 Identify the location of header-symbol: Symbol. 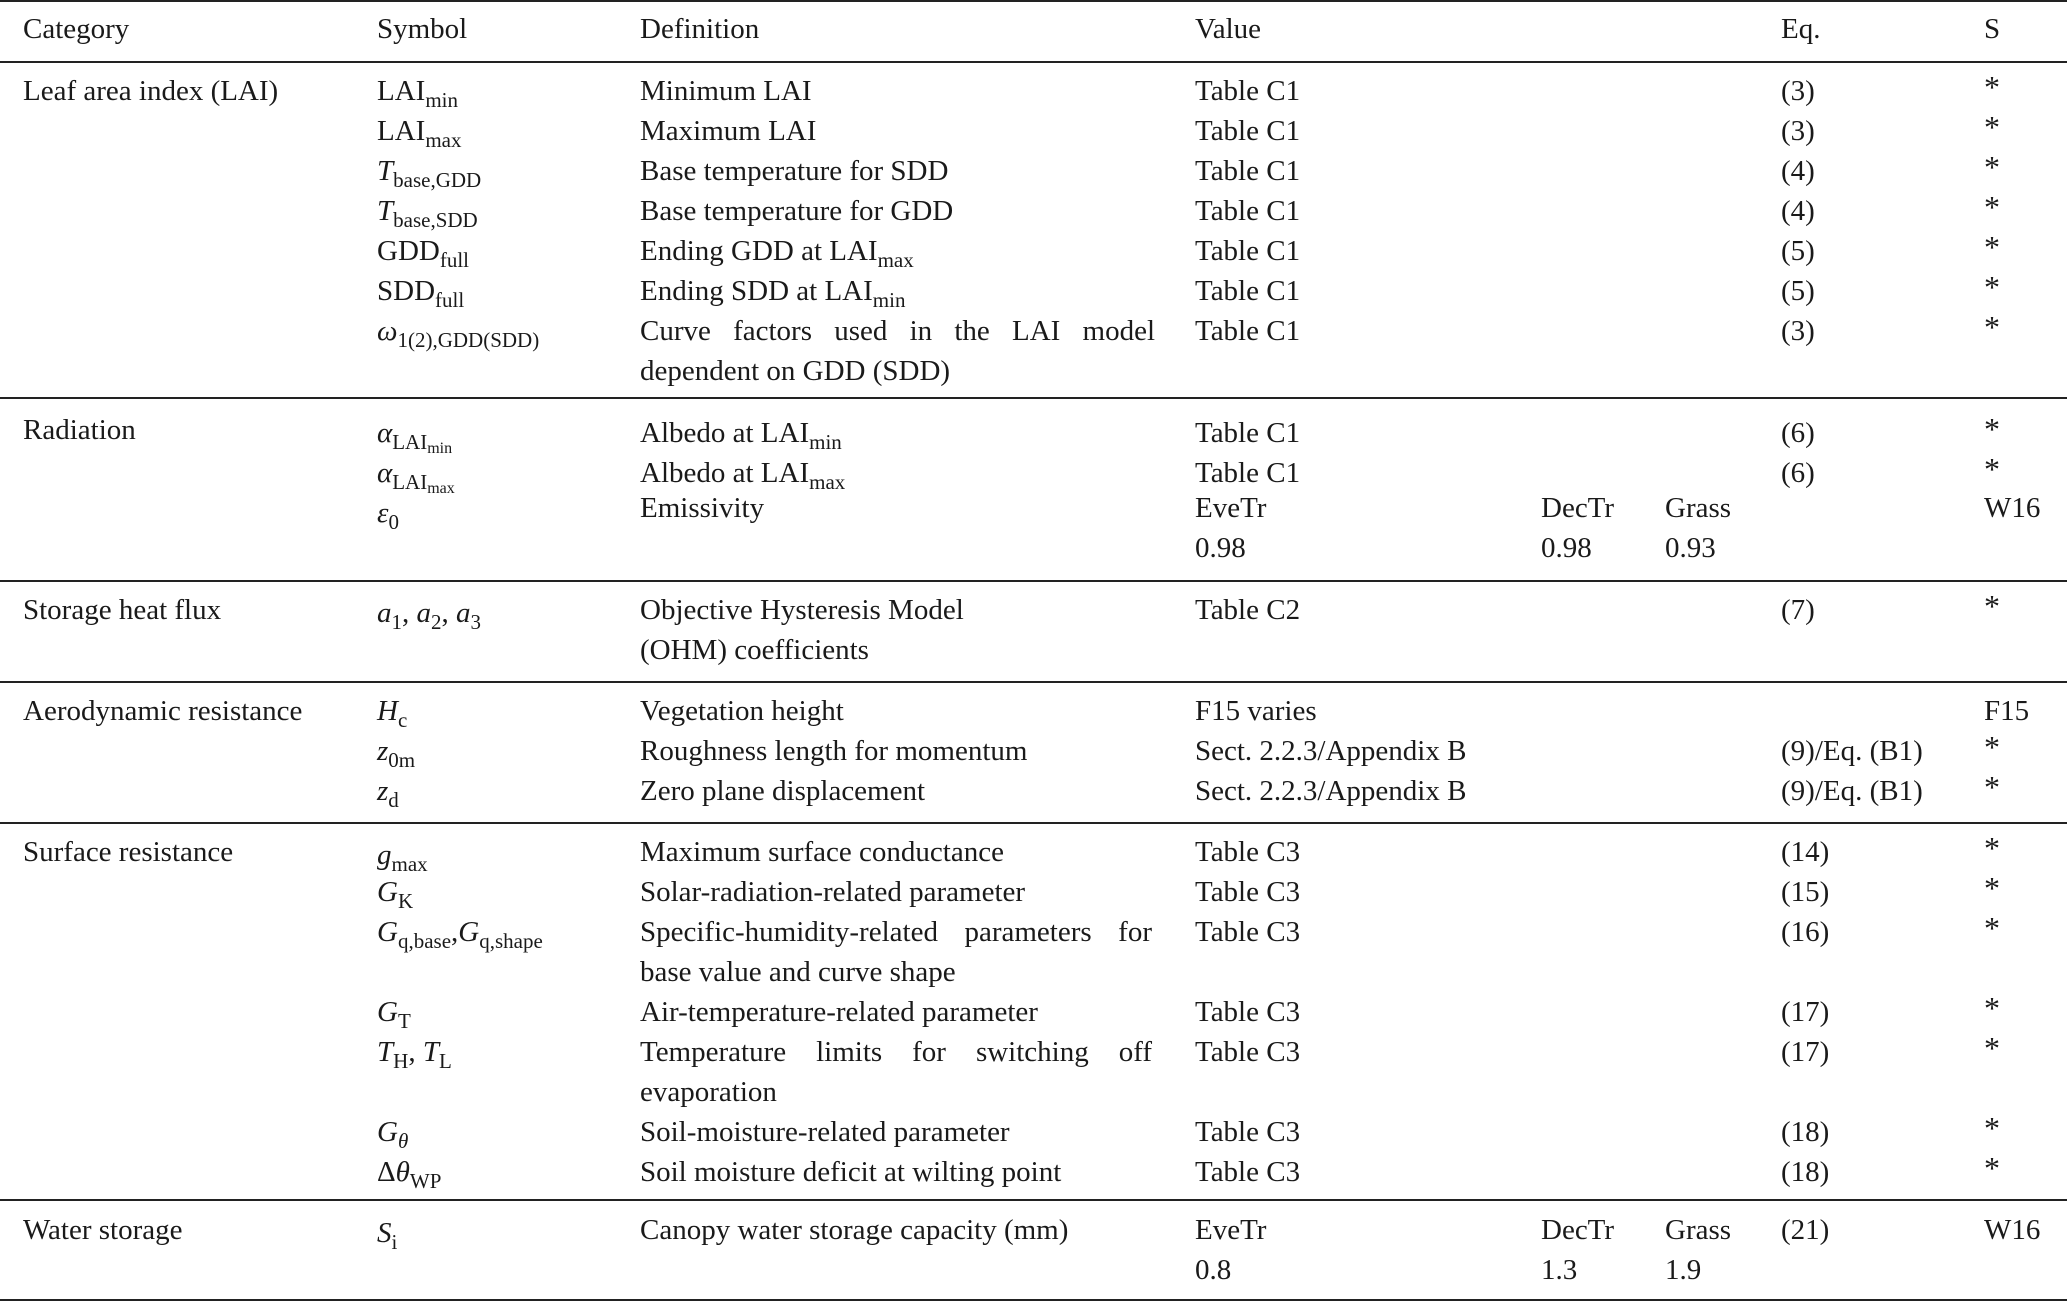
(422, 29).